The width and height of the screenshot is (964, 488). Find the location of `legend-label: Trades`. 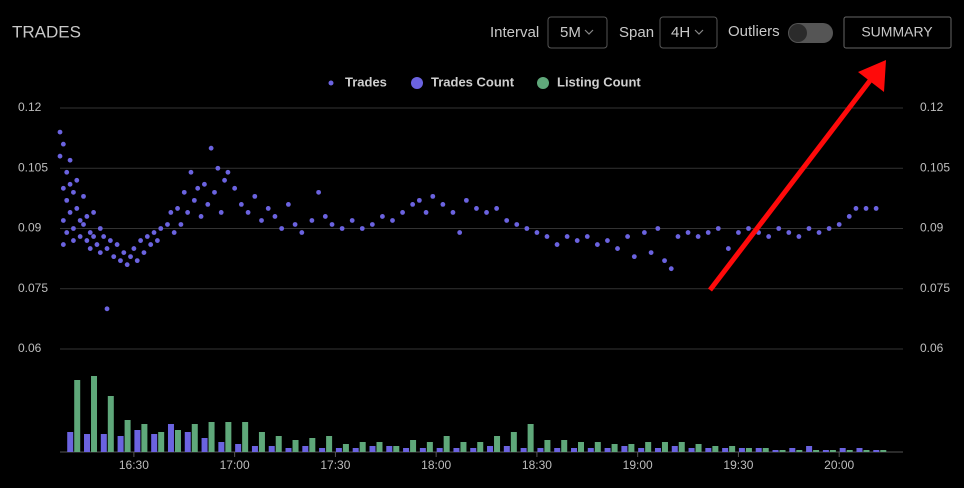

legend-label: Trades is located at coordinates (366, 81).